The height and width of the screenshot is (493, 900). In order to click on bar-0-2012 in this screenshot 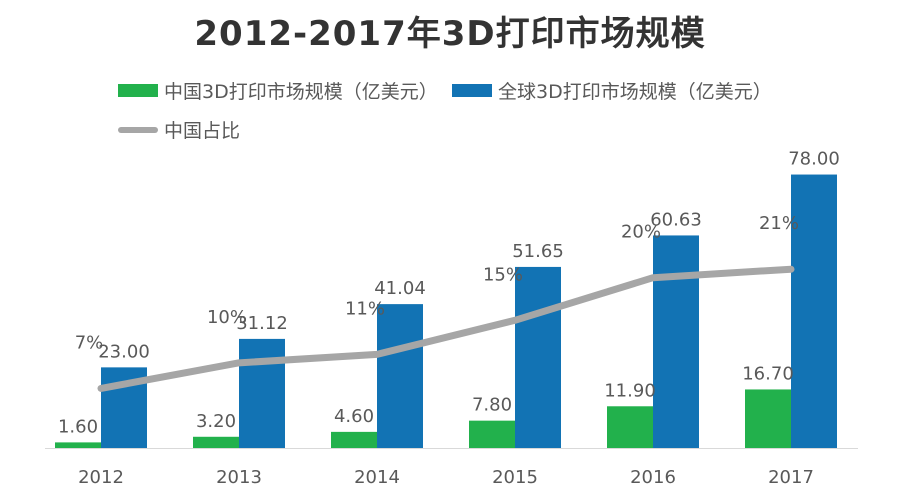, I will do `click(78, 445)`.